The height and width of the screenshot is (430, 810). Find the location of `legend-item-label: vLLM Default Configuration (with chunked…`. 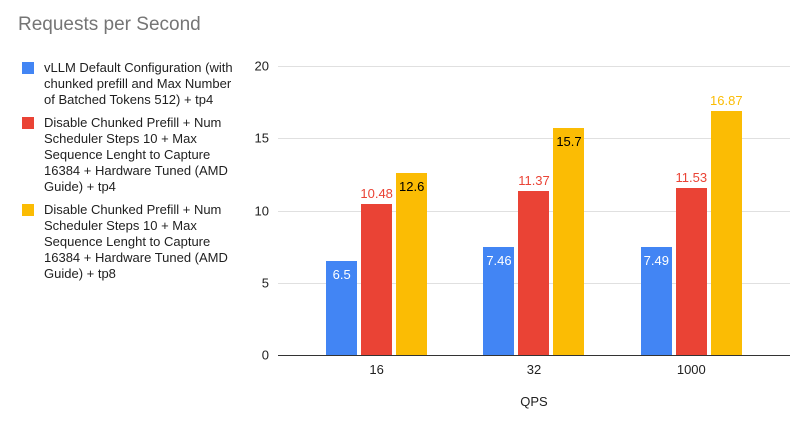

legend-item-label: vLLM Default Configuration (with chunked… is located at coordinates (138, 83).